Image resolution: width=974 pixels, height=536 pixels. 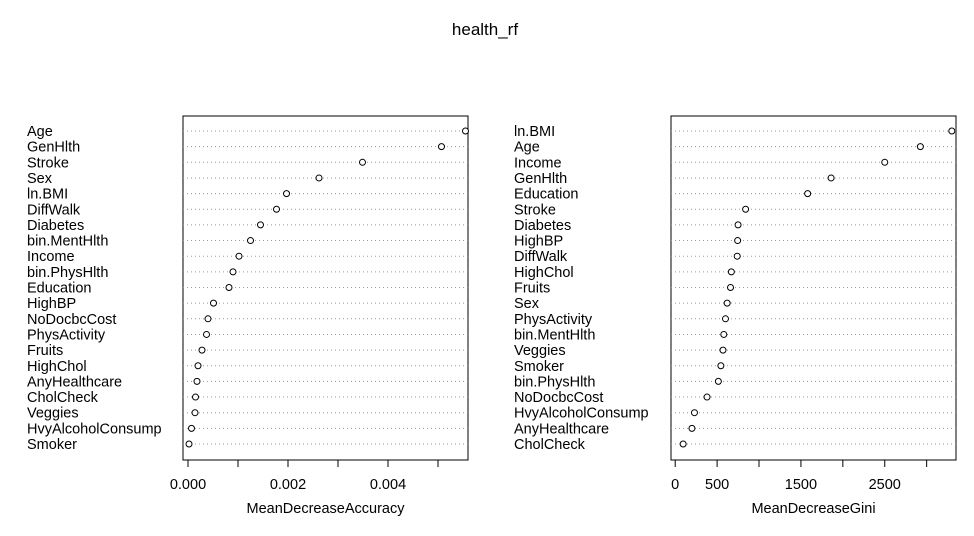 I want to click on x-tick-label: 500, so click(x=717, y=485).